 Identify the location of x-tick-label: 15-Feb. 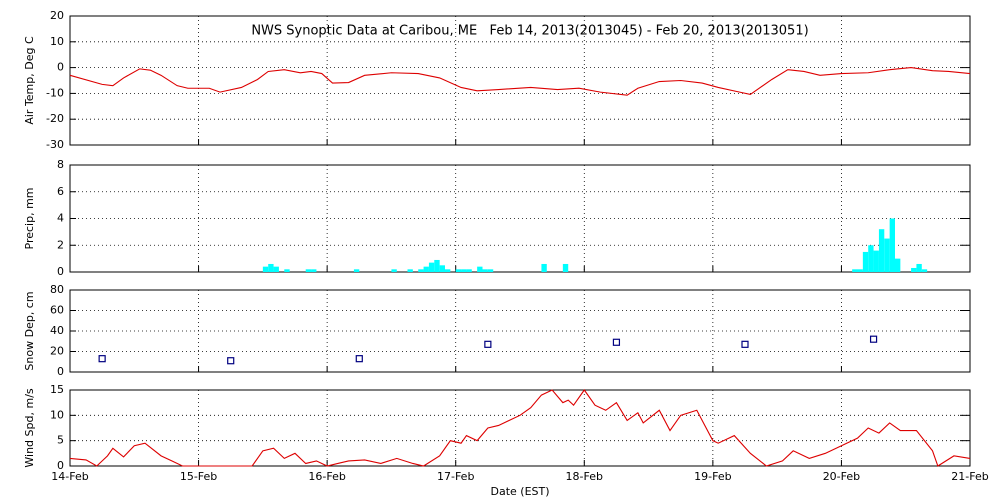
(198, 476).